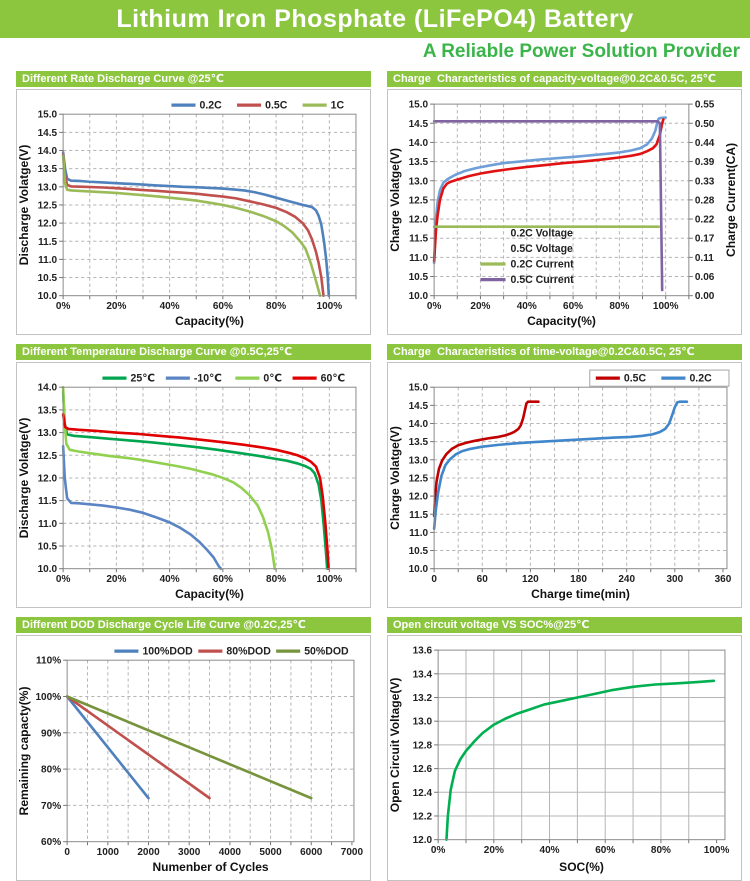 Image resolution: width=750 pixels, height=881 pixels. What do you see at coordinates (419, 478) in the screenshot?
I see `svg-text: 12.5` at bounding box center [419, 478].